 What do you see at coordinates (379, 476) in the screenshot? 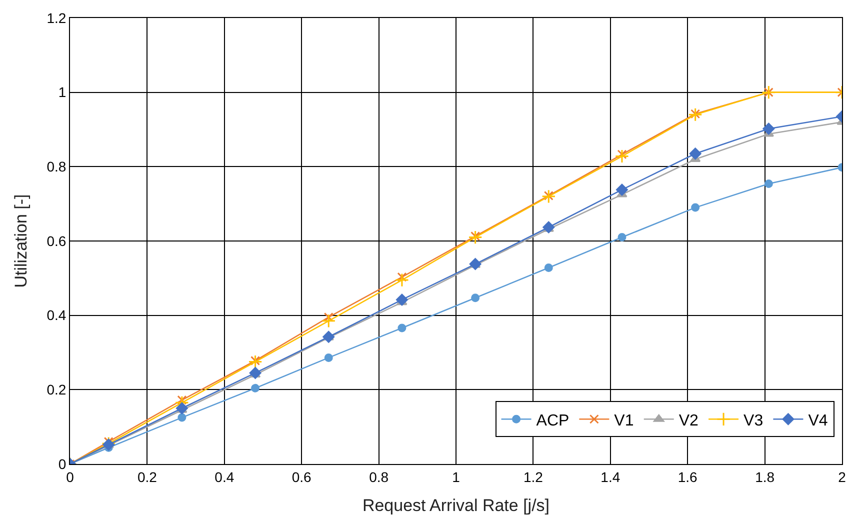
I see `x-tick-label: 0.8` at bounding box center [379, 476].